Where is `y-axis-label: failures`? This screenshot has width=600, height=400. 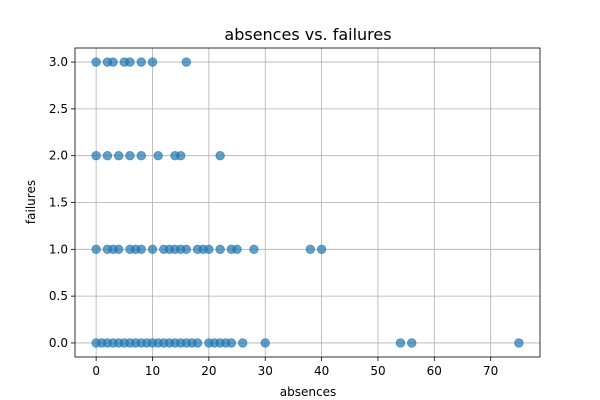
y-axis-label: failures is located at coordinates (31, 202).